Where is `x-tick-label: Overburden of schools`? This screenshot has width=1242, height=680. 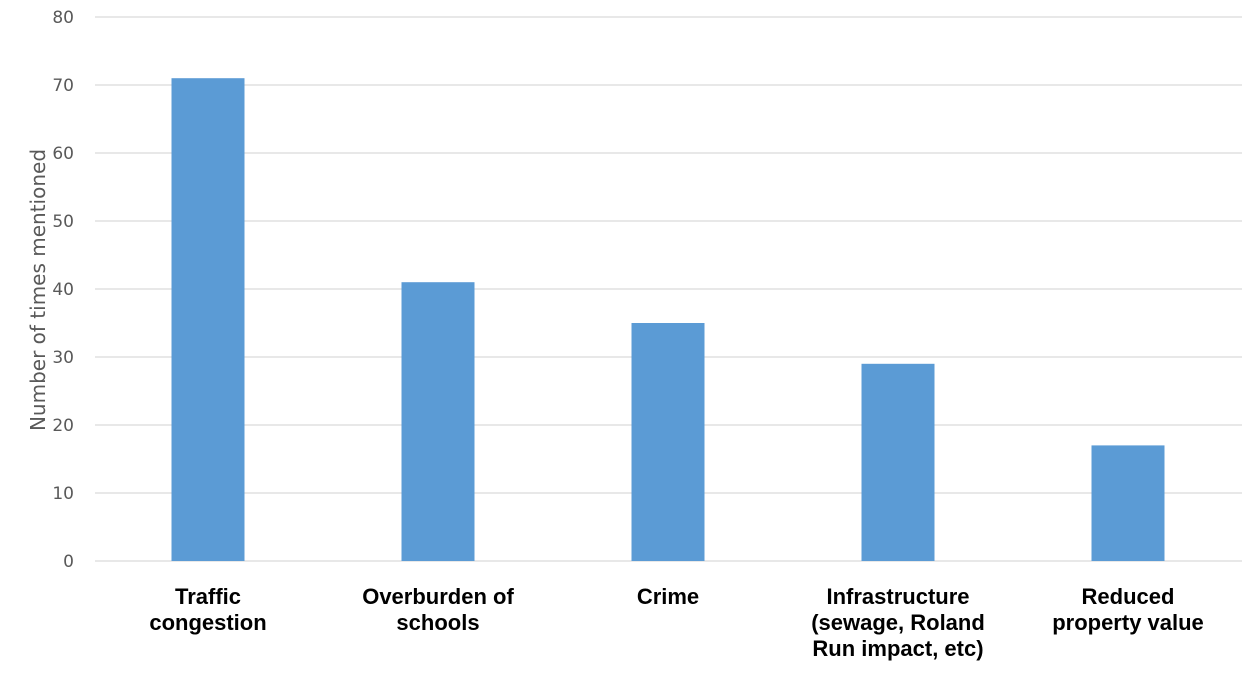
x-tick-label: Overburden of schools is located at coordinates (438, 609).